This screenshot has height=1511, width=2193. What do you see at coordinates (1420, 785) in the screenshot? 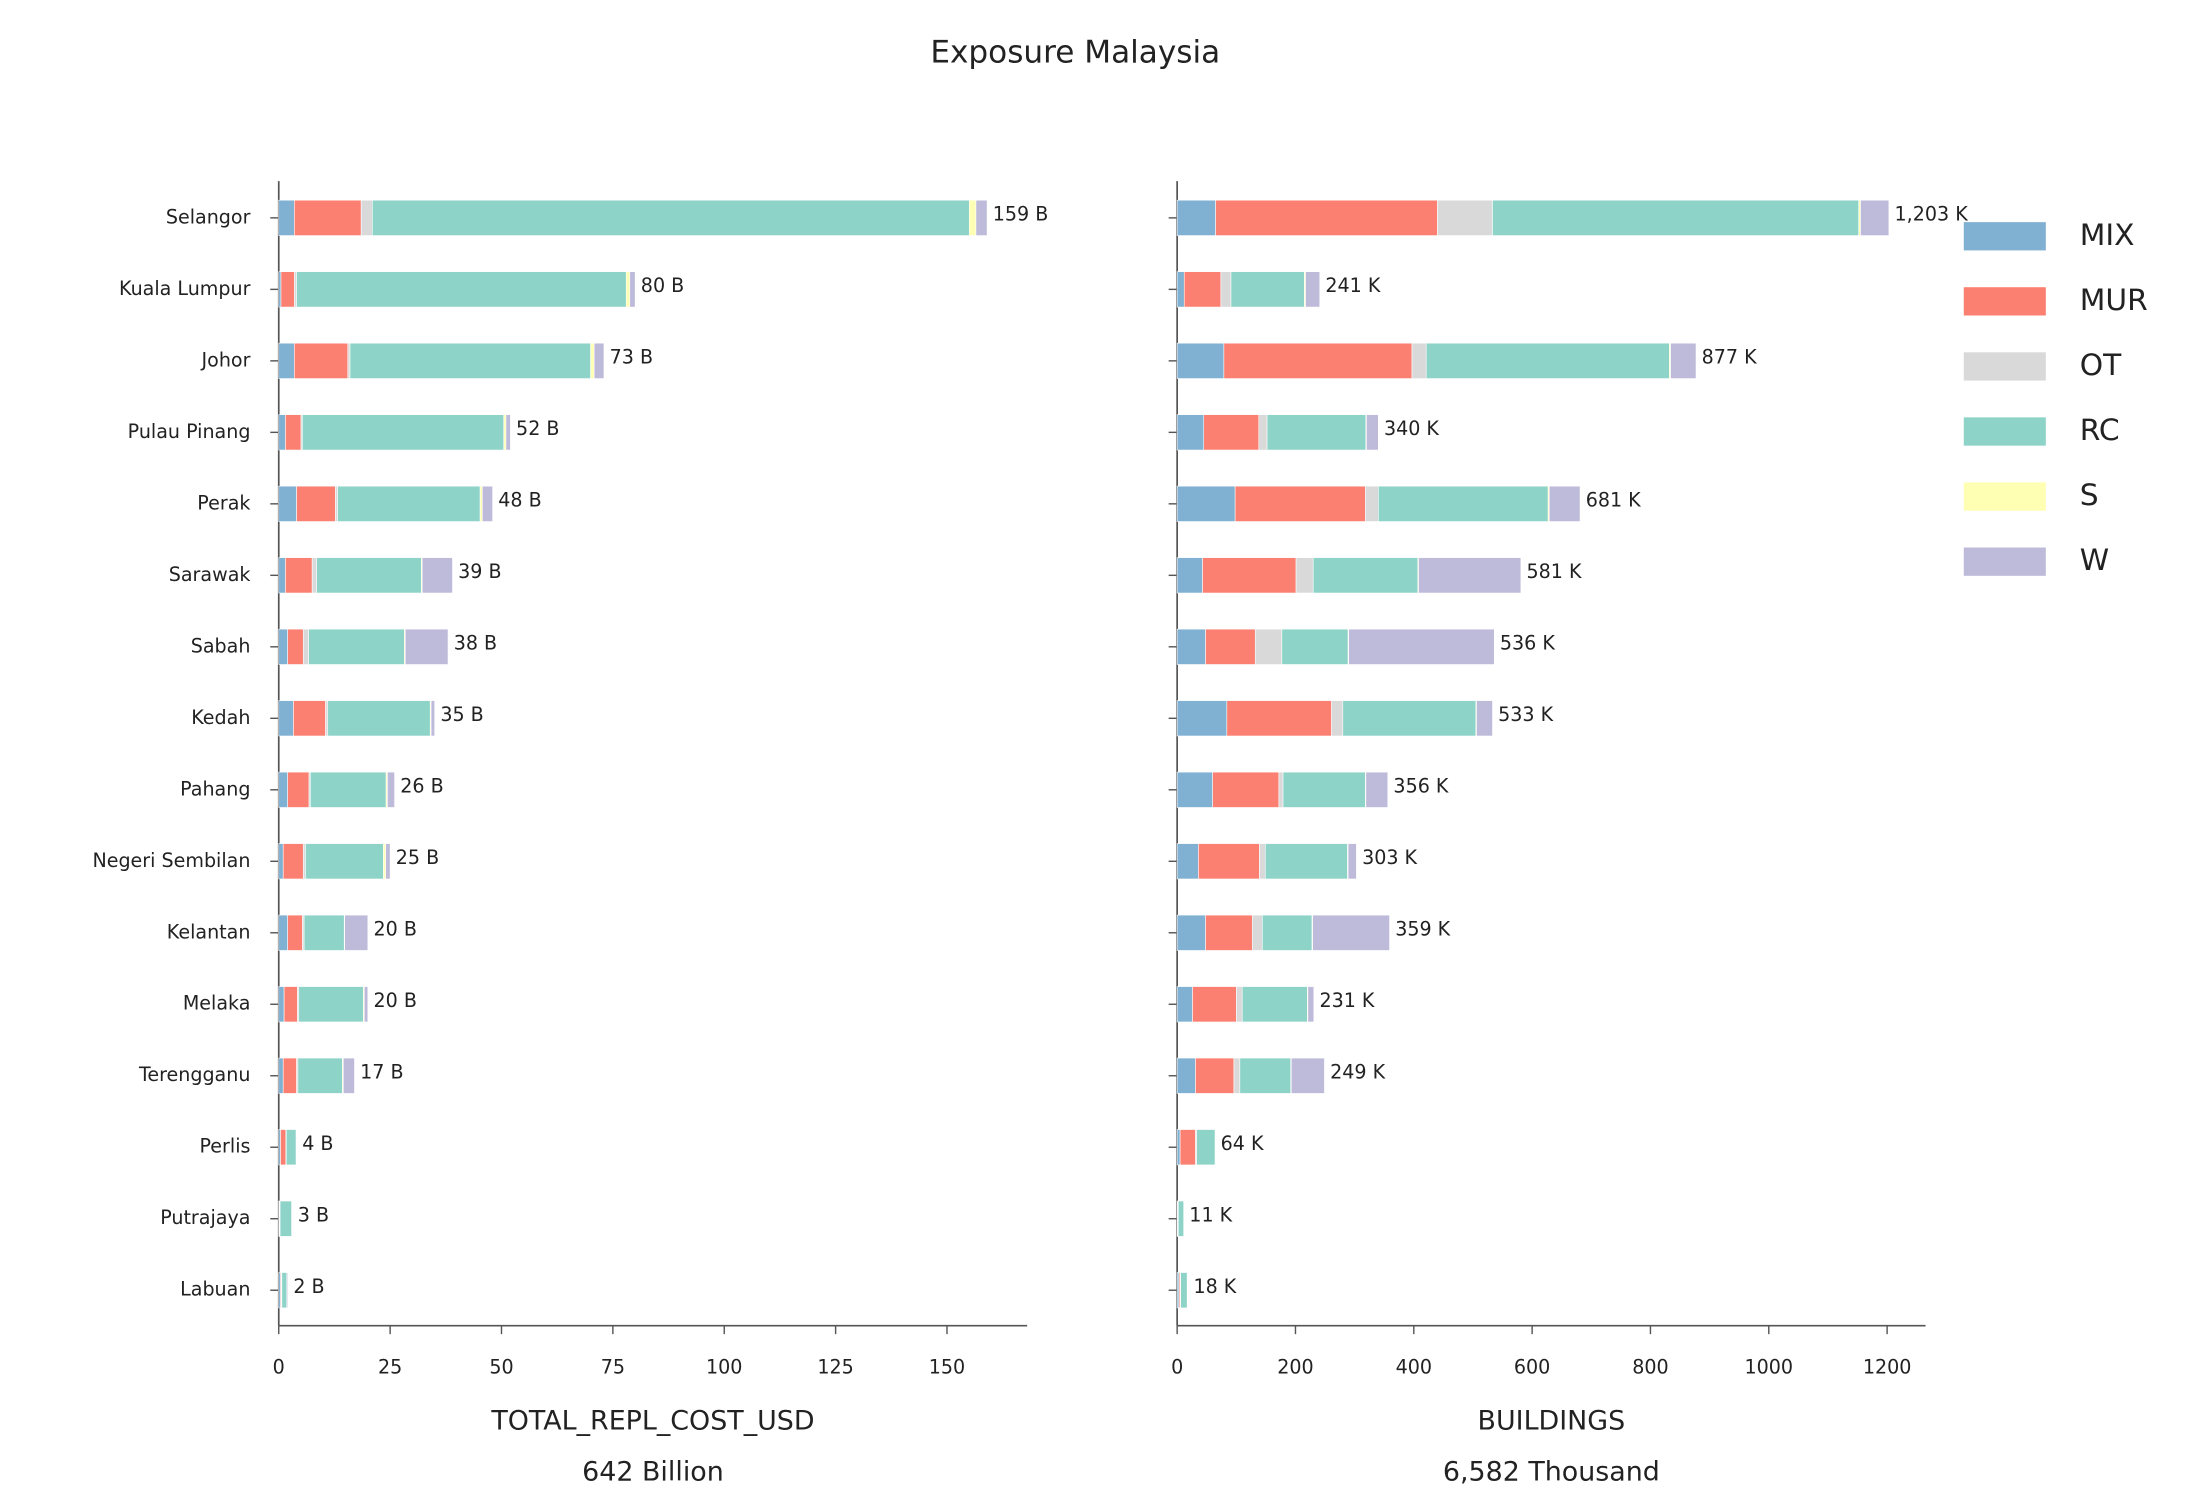
I see `total-label: 356 K` at bounding box center [1420, 785].